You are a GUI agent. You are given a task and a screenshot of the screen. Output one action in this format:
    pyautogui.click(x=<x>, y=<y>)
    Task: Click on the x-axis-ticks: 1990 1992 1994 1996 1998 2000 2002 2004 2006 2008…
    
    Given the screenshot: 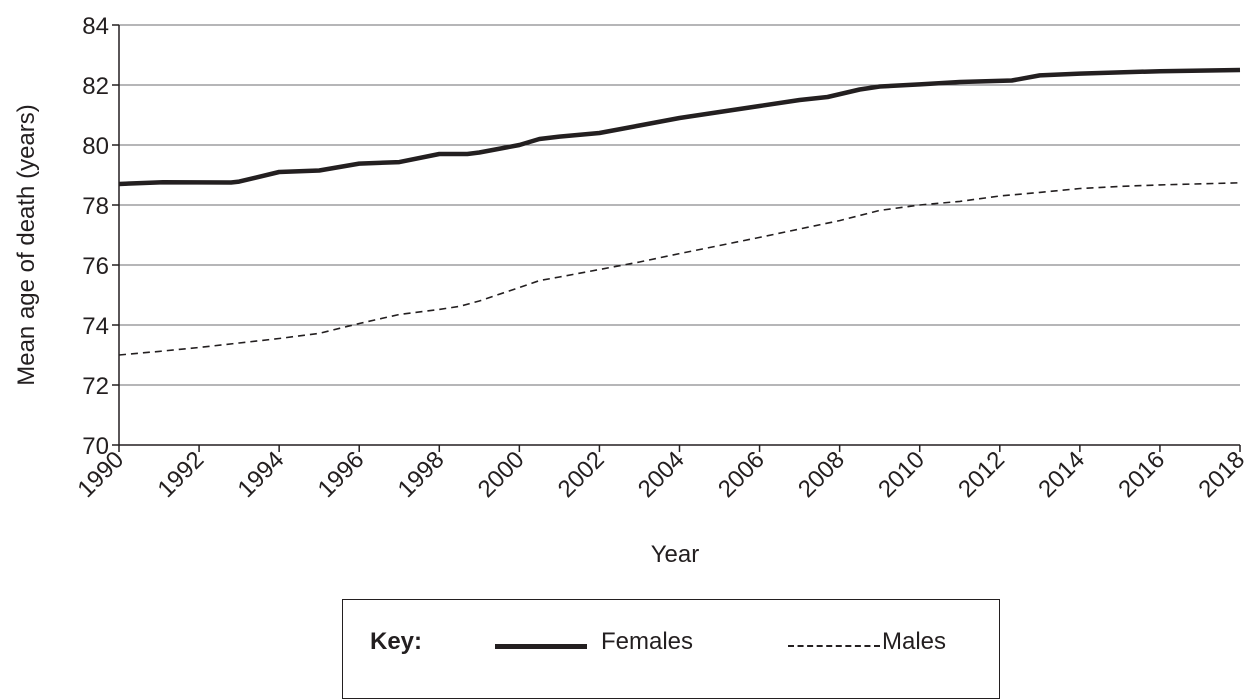 What is the action you would take?
    pyautogui.click(x=661, y=474)
    